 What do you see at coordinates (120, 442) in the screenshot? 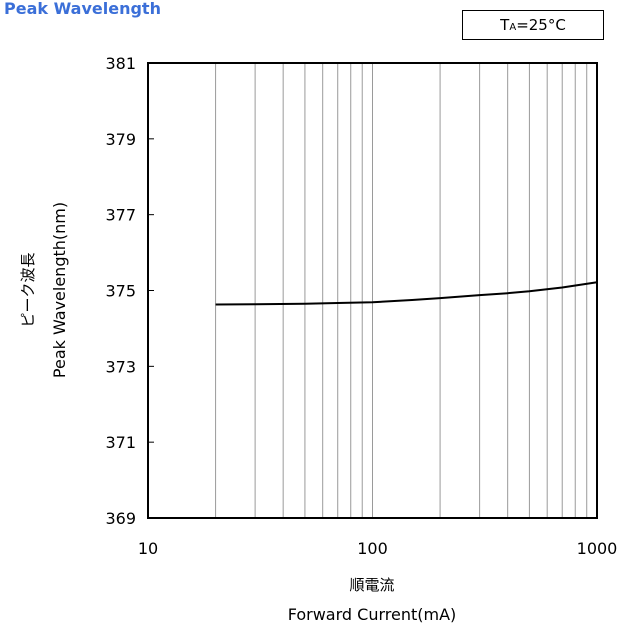
I see `y-tick-label: 371` at bounding box center [120, 442].